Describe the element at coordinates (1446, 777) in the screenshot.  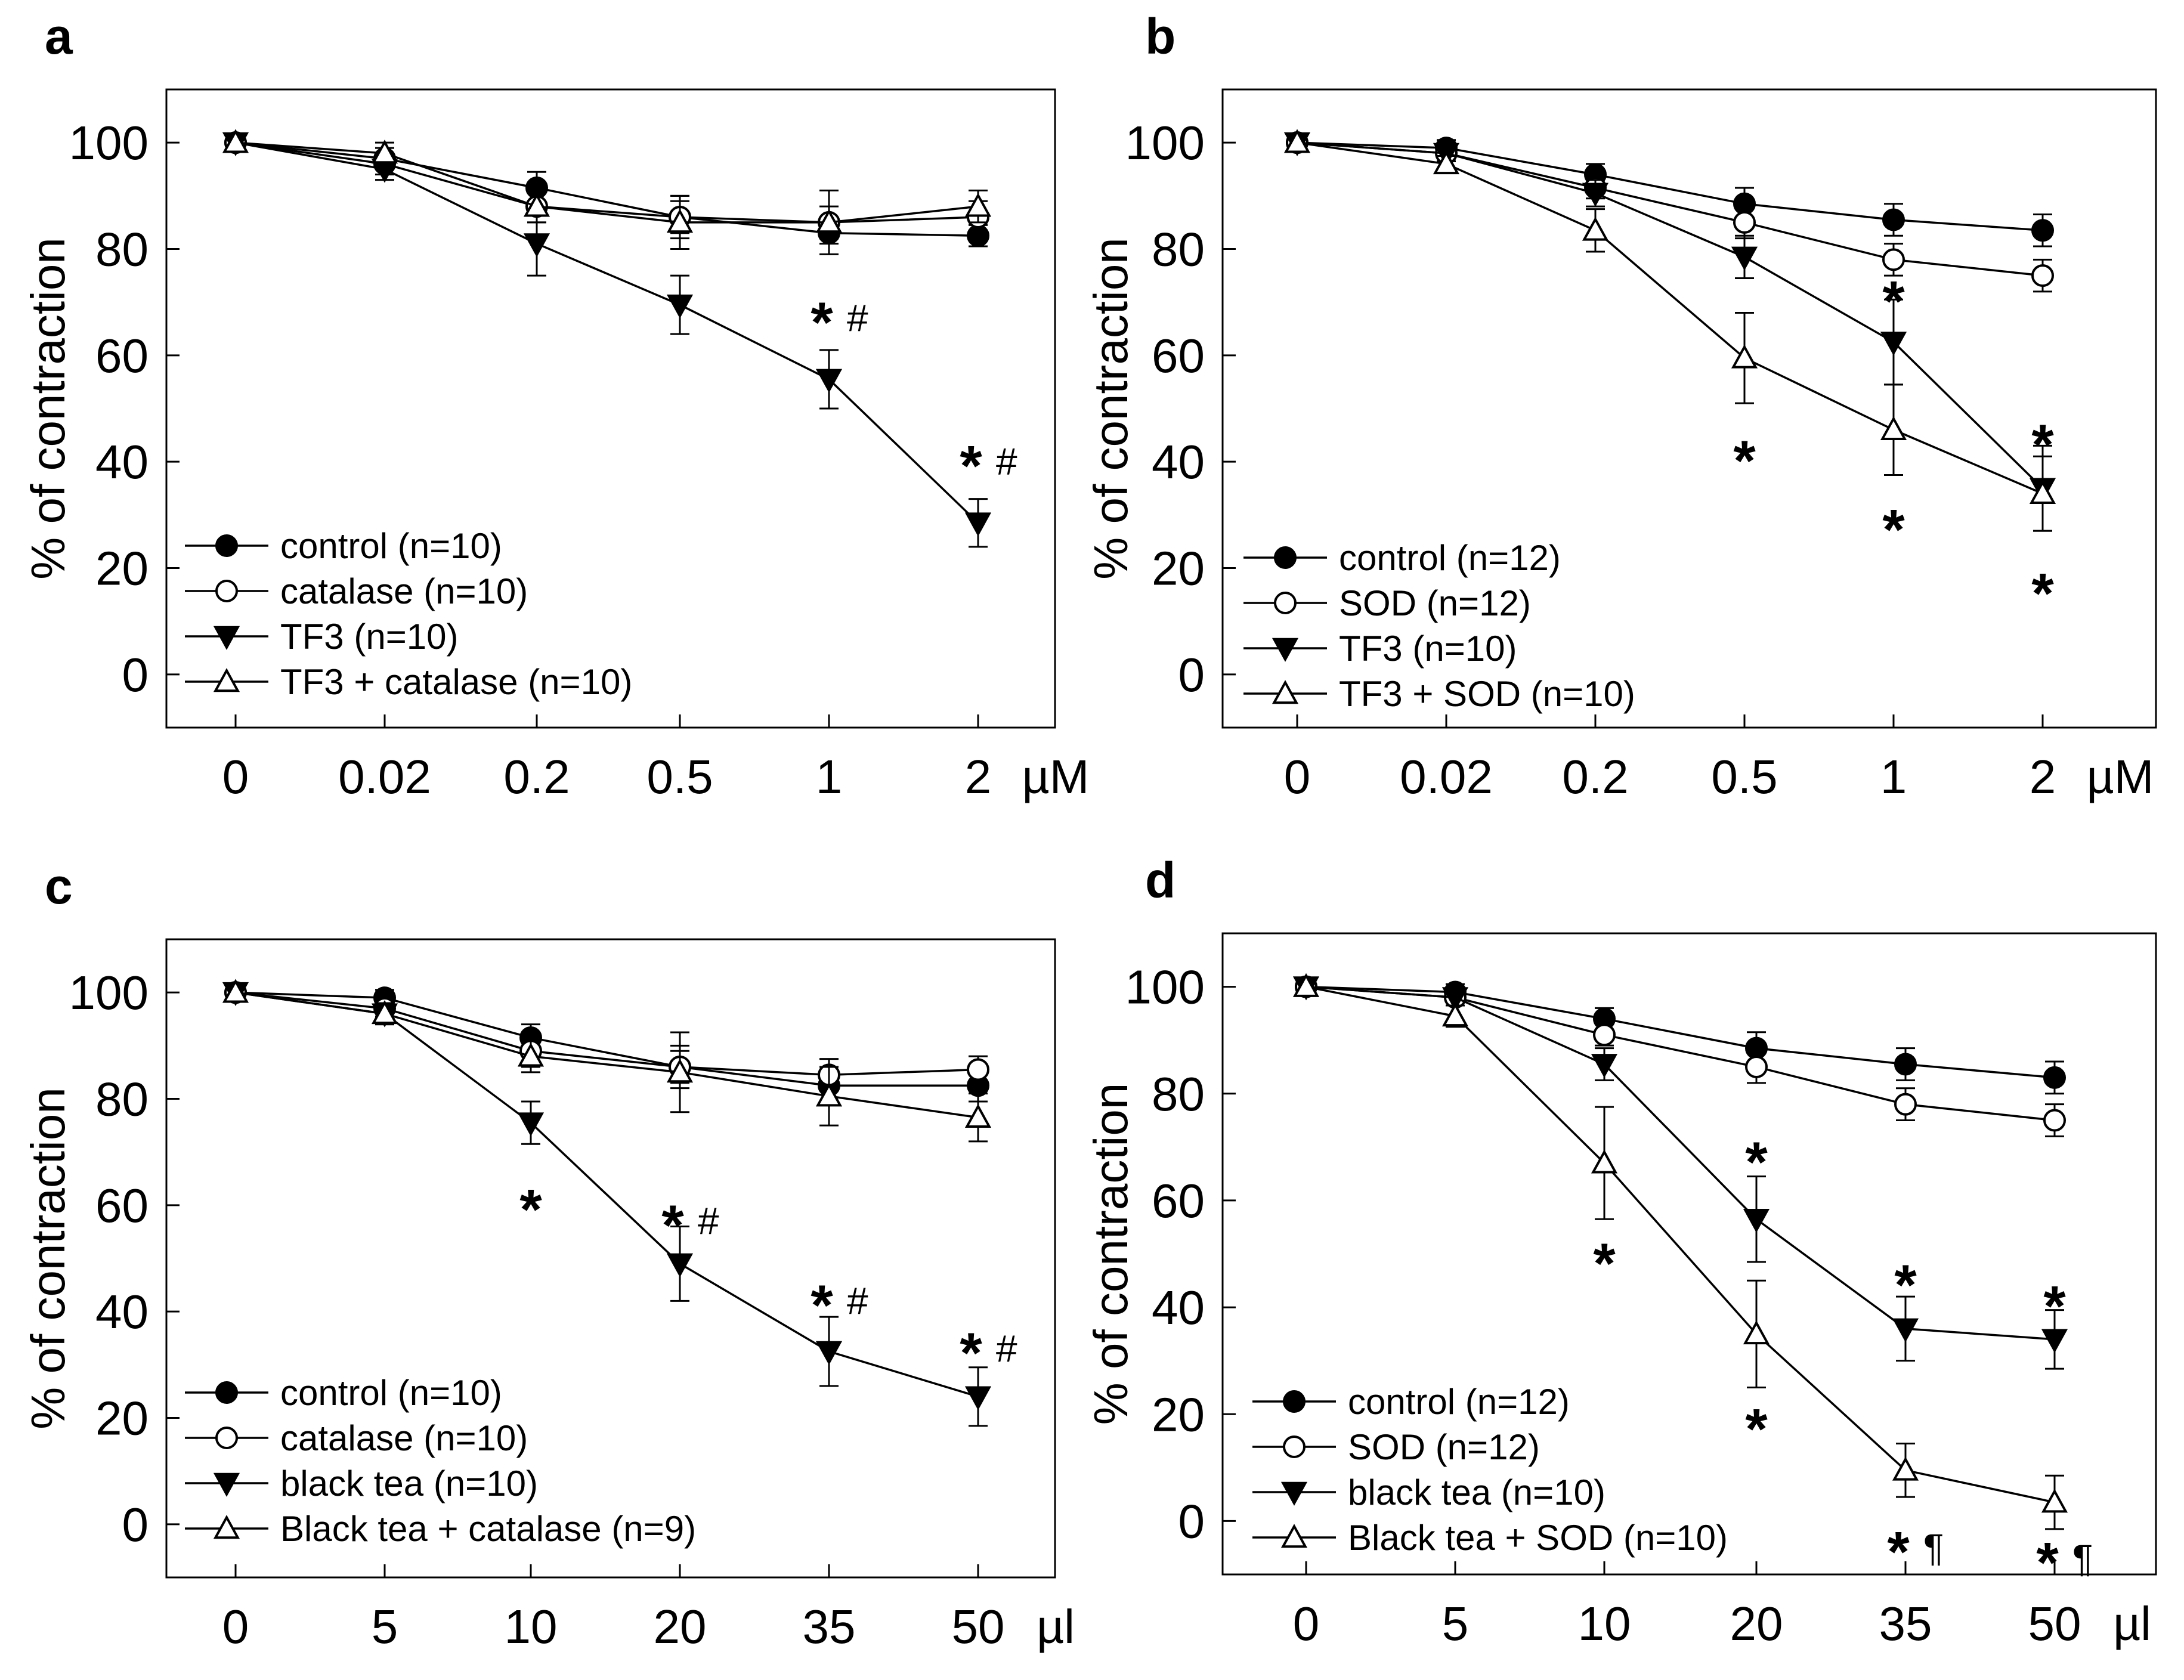
I see `x-tick-label: 0.02` at that location.